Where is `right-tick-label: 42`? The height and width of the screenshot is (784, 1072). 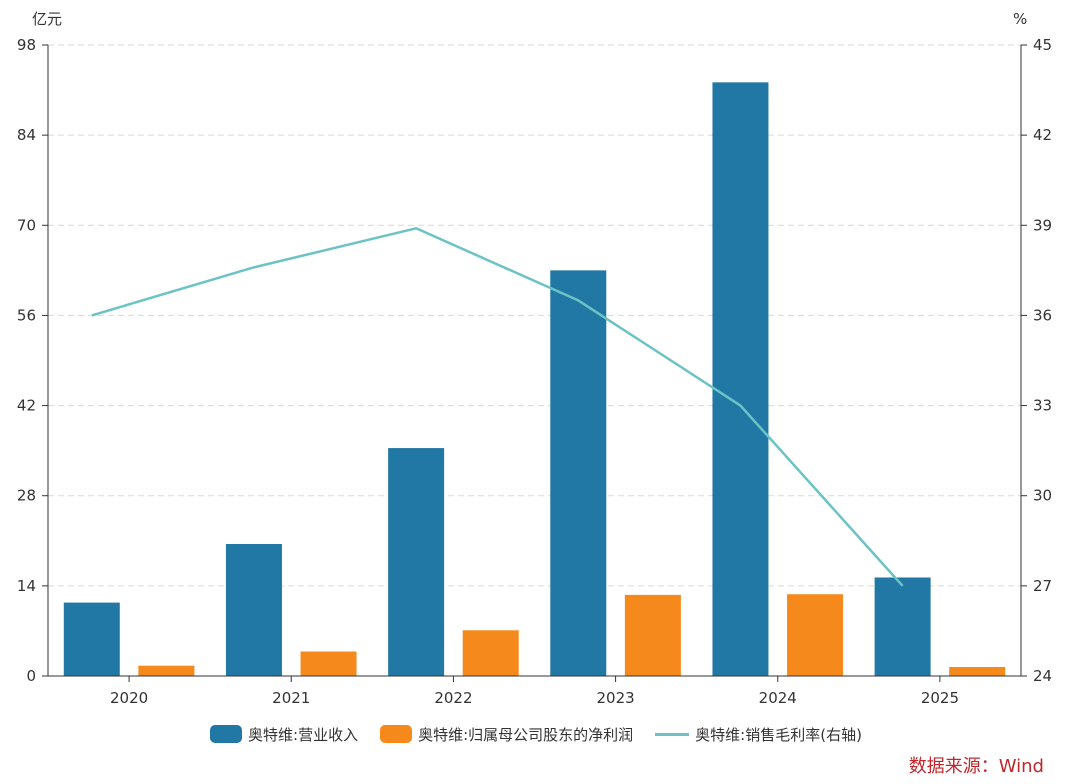
right-tick-label: 42 is located at coordinates (1042, 135).